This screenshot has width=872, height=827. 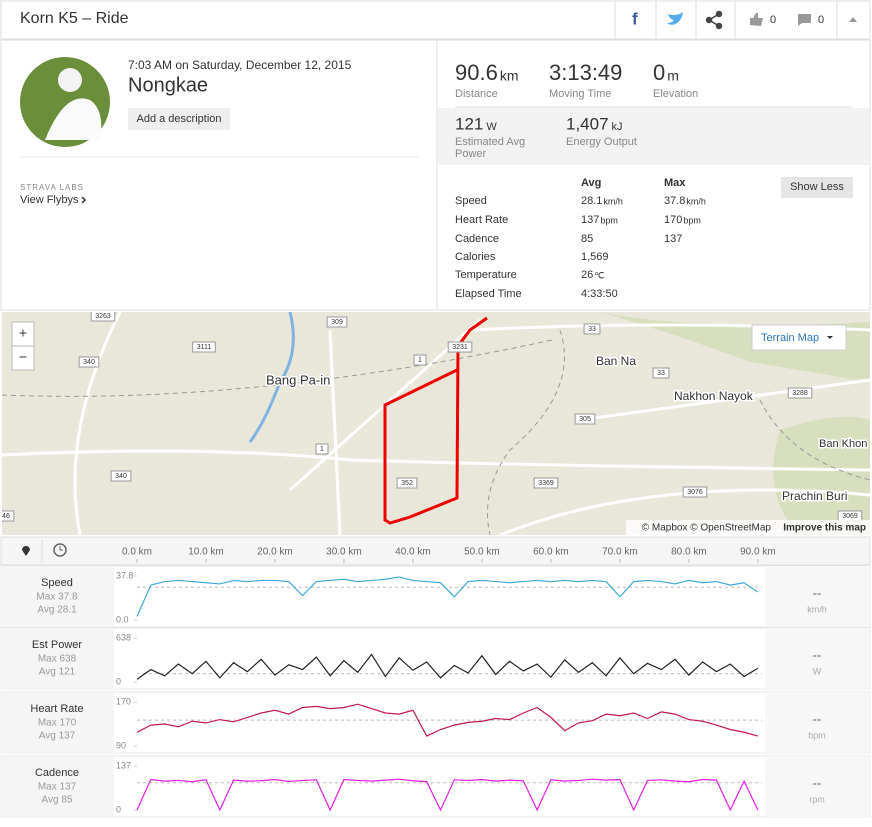 I want to click on collapse-icon, so click(x=853, y=19).